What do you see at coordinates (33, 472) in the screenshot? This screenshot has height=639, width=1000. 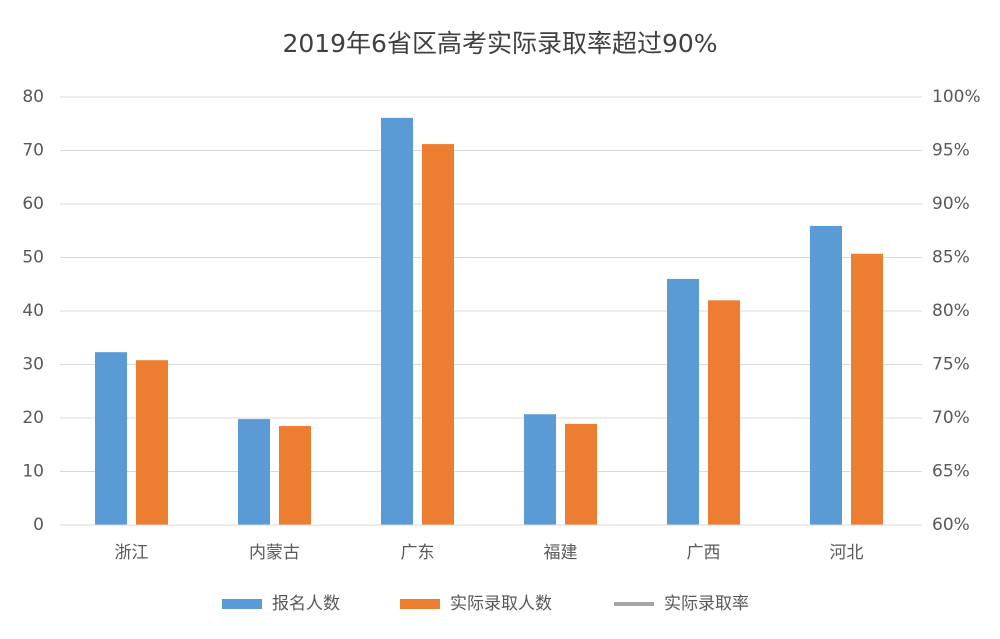 I see `y-tick-label: 10` at bounding box center [33, 472].